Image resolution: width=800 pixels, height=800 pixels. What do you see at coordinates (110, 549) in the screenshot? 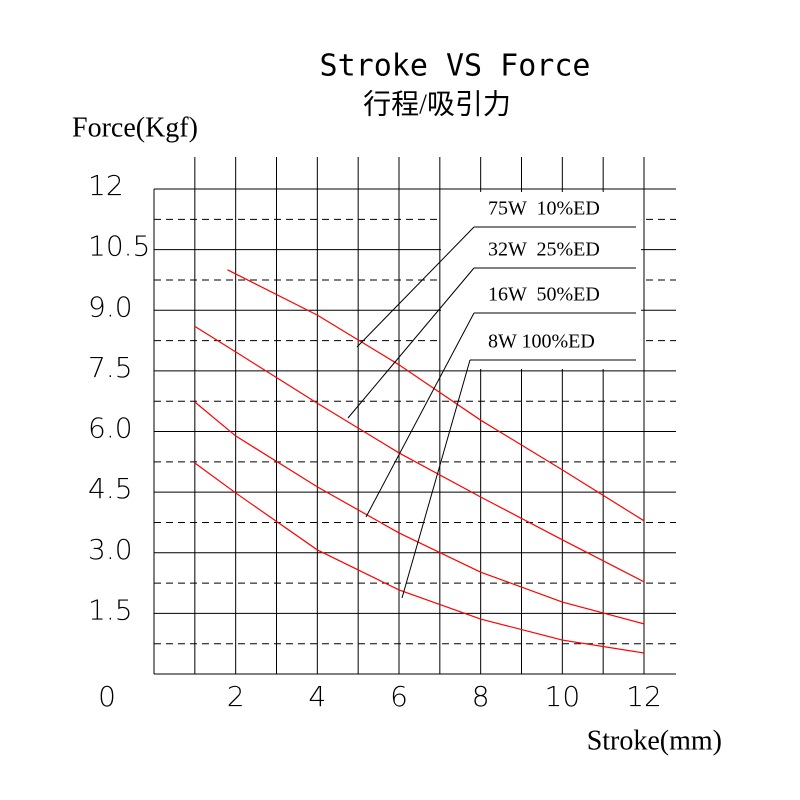
I see `y-tick-label: 3.0` at bounding box center [110, 549].